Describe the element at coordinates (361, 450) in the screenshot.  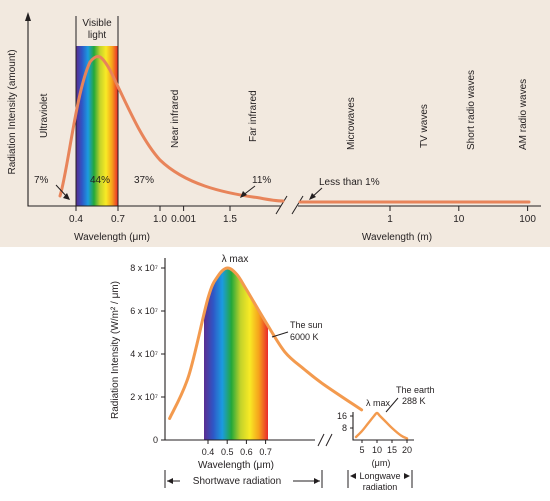
I see `earth-x-tick-label: 5` at that location.